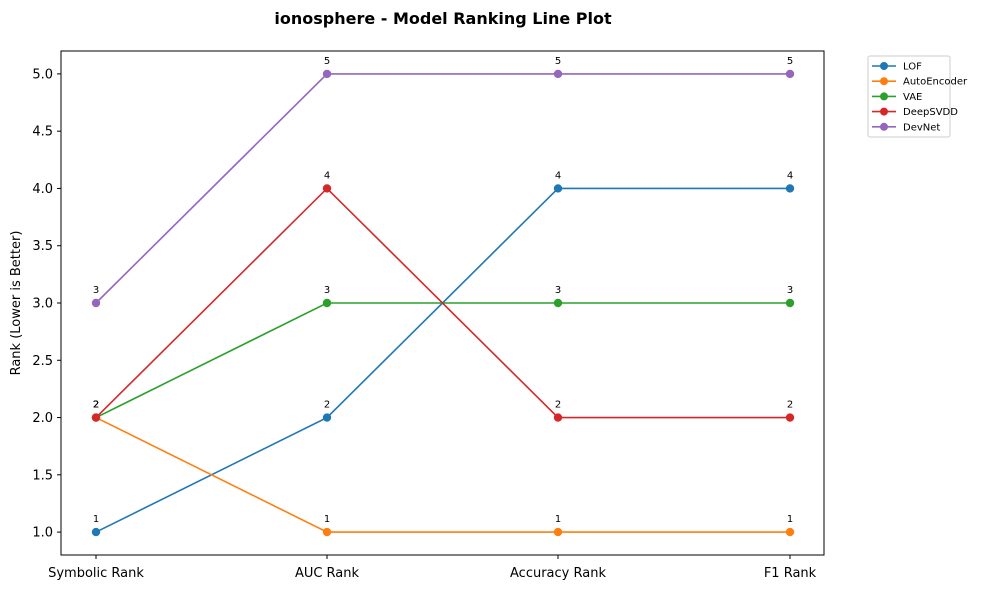  I want to click on y-axis-label: Rank (Lower is Better), so click(16, 303).